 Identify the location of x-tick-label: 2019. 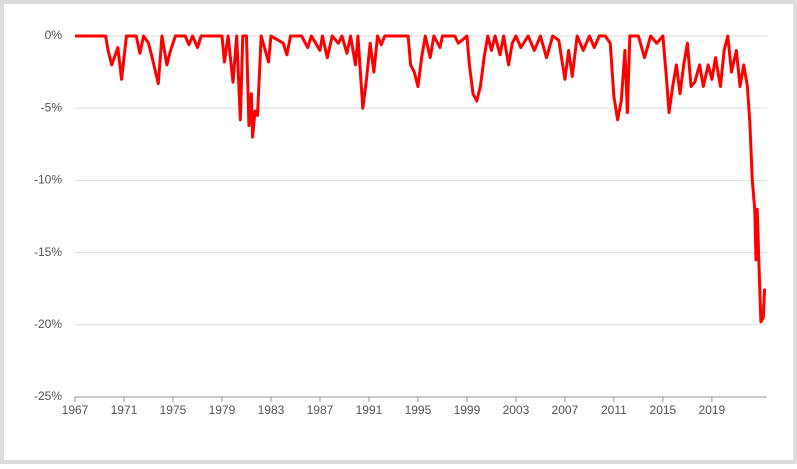
(712, 410).